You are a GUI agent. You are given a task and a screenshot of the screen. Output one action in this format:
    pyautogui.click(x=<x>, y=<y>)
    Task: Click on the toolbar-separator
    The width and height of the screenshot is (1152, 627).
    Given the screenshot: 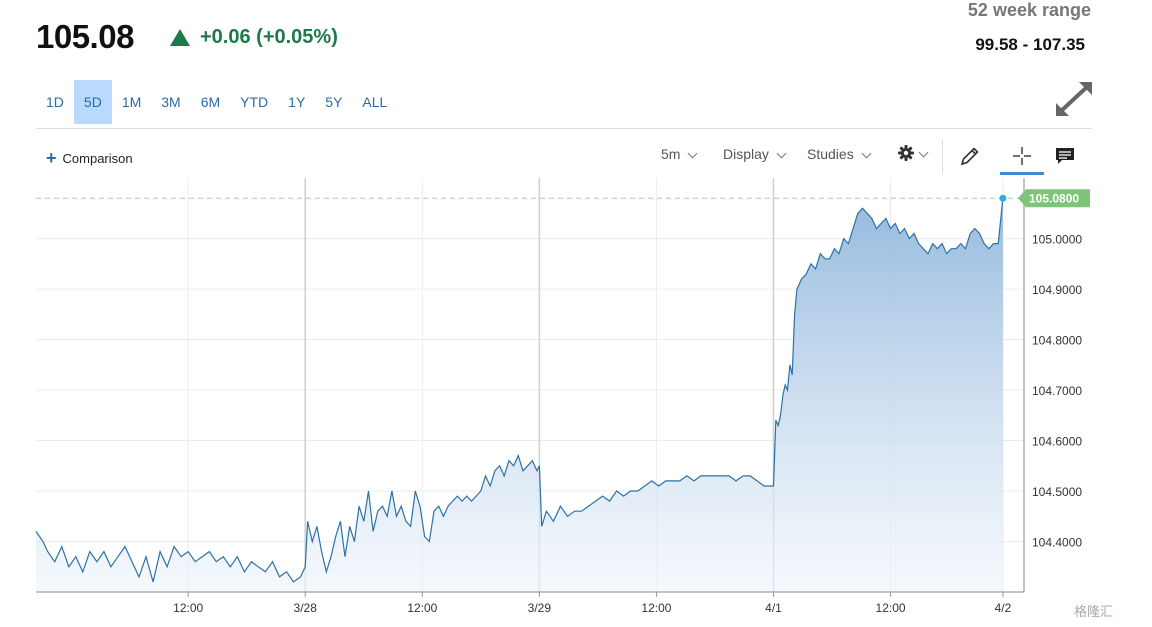 What is the action you would take?
    pyautogui.click(x=942, y=157)
    